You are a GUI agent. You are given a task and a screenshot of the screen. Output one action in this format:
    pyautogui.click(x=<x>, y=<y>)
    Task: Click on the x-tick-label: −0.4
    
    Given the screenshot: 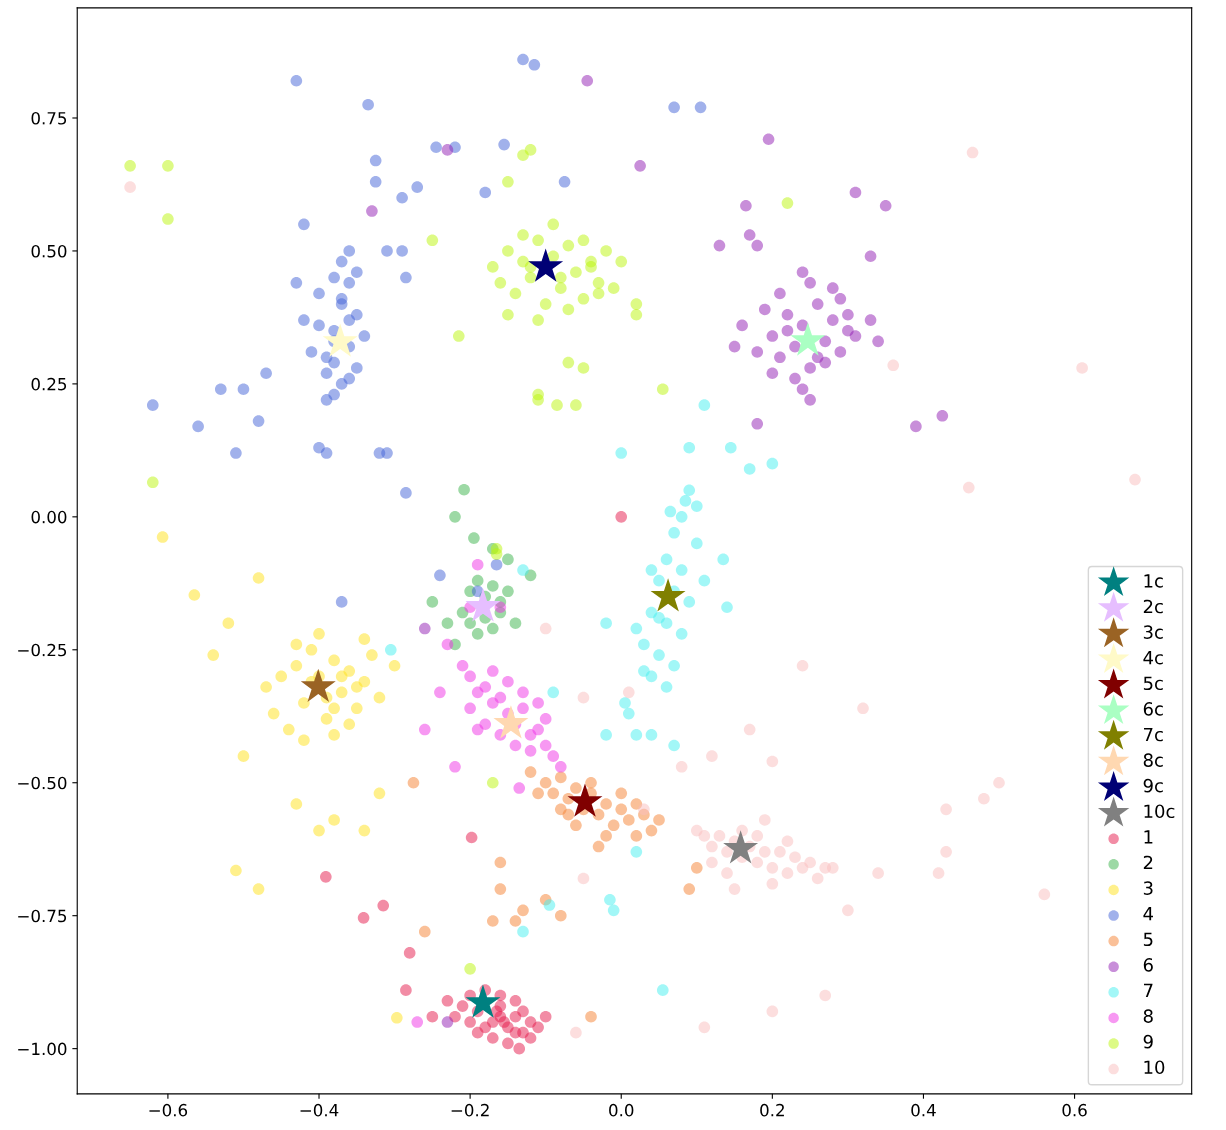 What is the action you would take?
    pyautogui.click(x=319, y=1110)
    